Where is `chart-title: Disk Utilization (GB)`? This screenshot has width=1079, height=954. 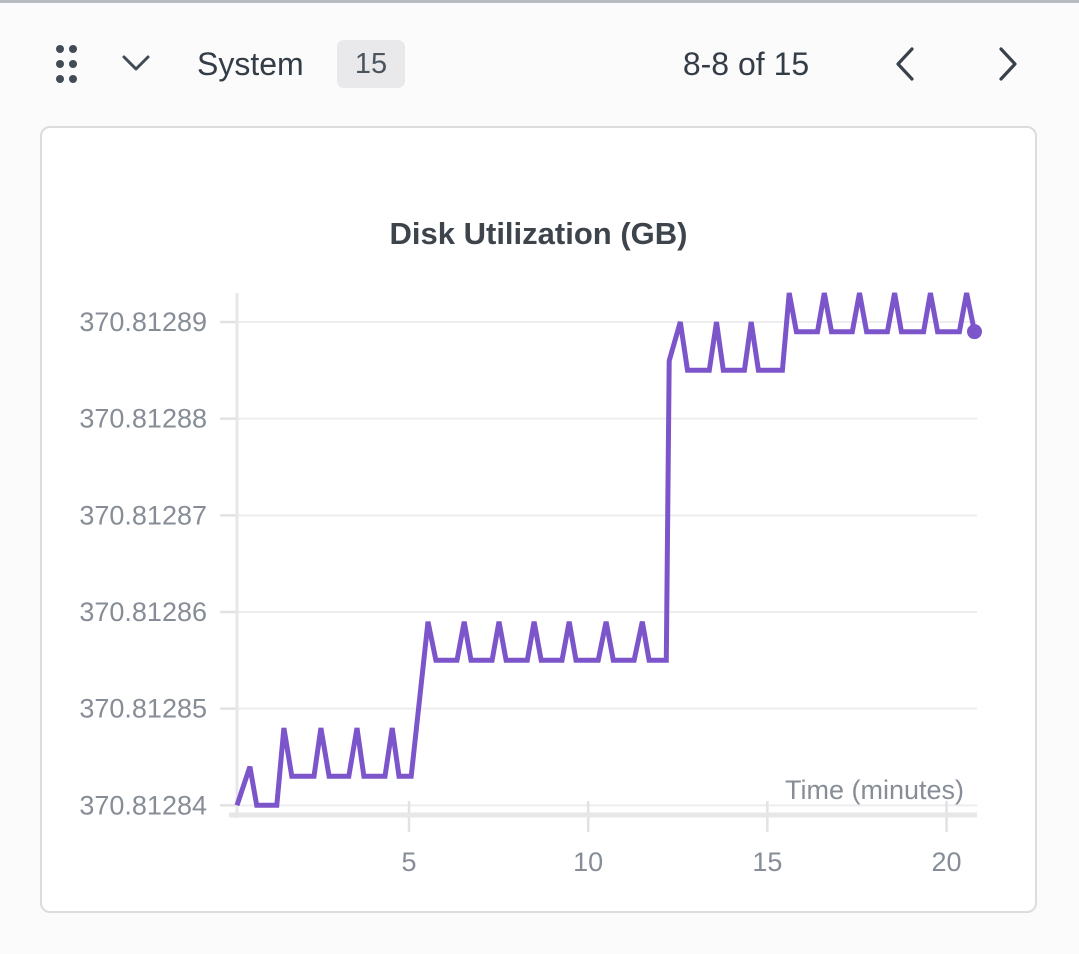 chart-title: Disk Utilization (GB) is located at coordinates (538, 233).